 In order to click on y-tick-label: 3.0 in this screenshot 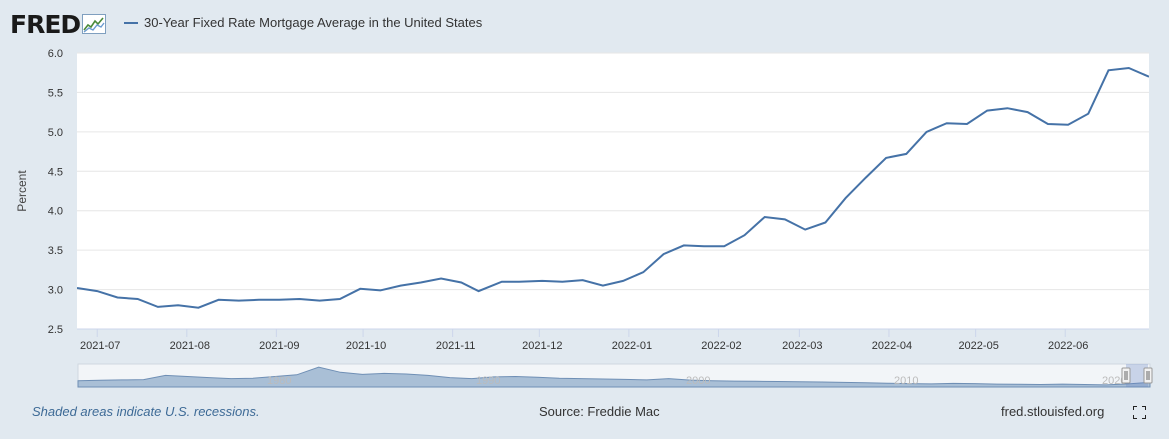, I will do `click(55, 291)`.